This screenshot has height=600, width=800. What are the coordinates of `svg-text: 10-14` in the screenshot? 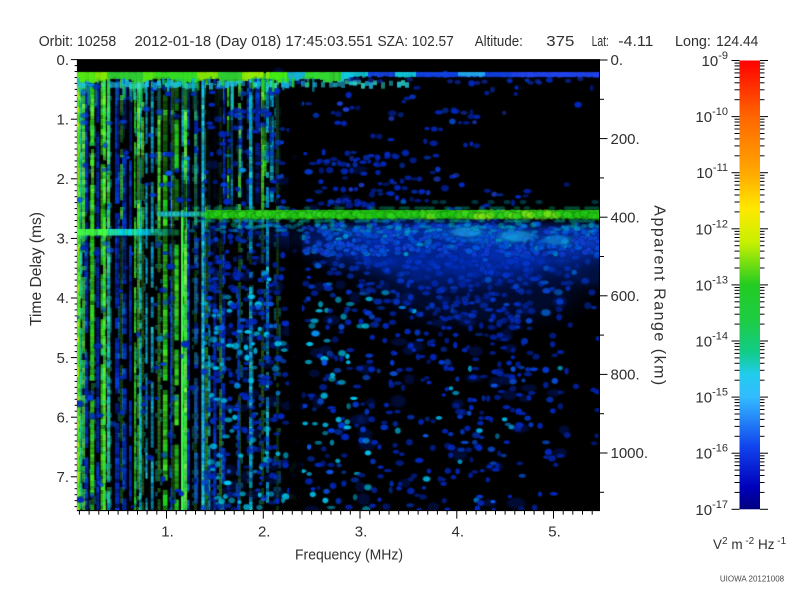 It's located at (711, 341).